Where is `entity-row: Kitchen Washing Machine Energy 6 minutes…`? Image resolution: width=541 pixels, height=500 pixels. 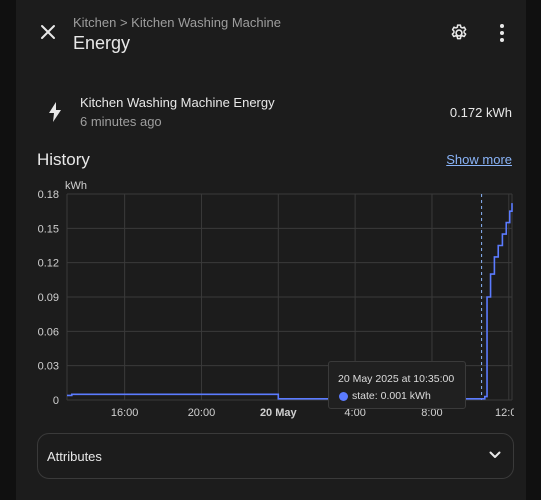
entity-row: Kitchen Washing Machine Energy 6 minutes… is located at coordinates (271, 110).